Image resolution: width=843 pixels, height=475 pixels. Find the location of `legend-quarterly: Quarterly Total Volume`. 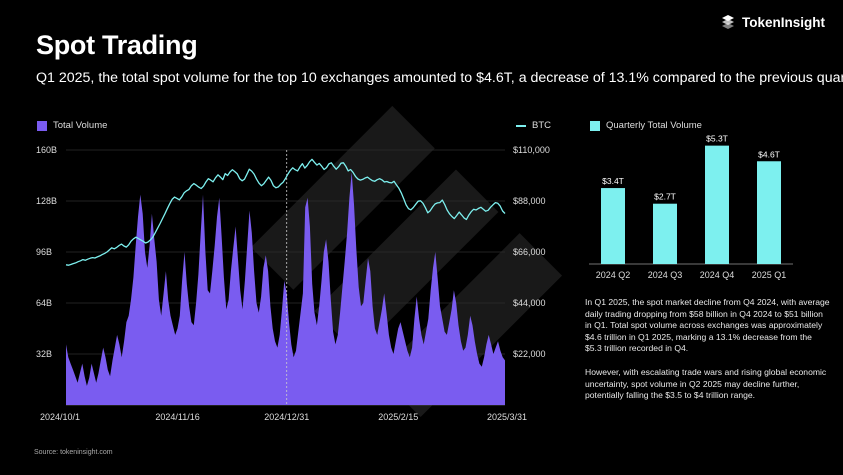

legend-quarterly: Quarterly Total Volume is located at coordinates (646, 125).